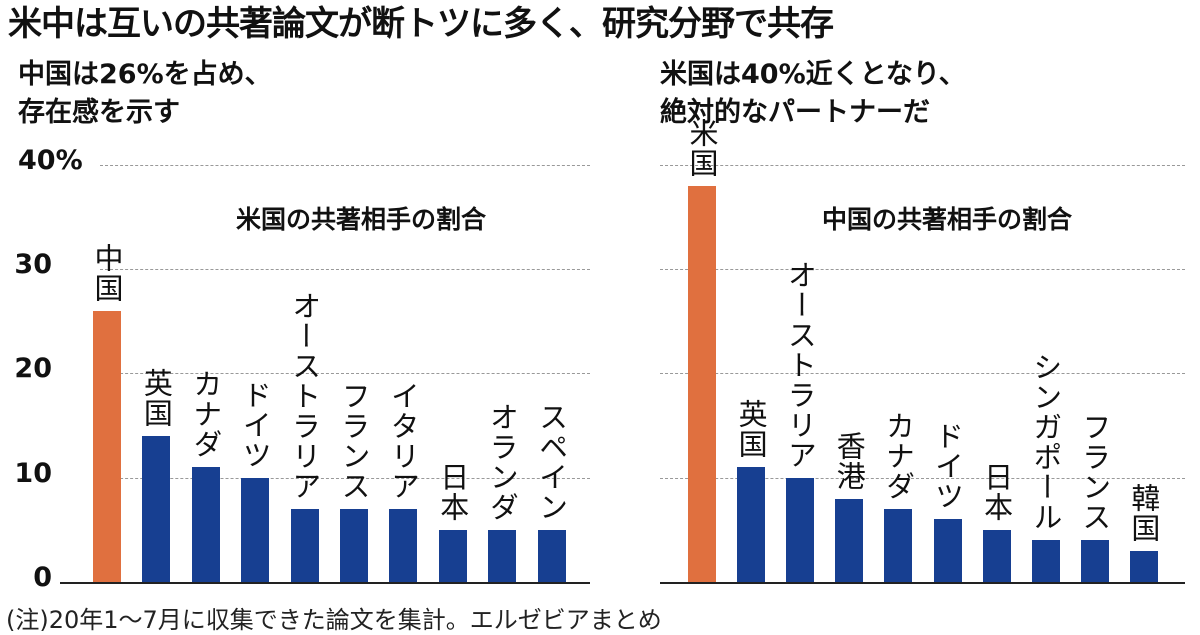 The image size is (1200, 635). What do you see at coordinates (849, 460) in the screenshot?
I see `bar-label: 香港` at bounding box center [849, 460].